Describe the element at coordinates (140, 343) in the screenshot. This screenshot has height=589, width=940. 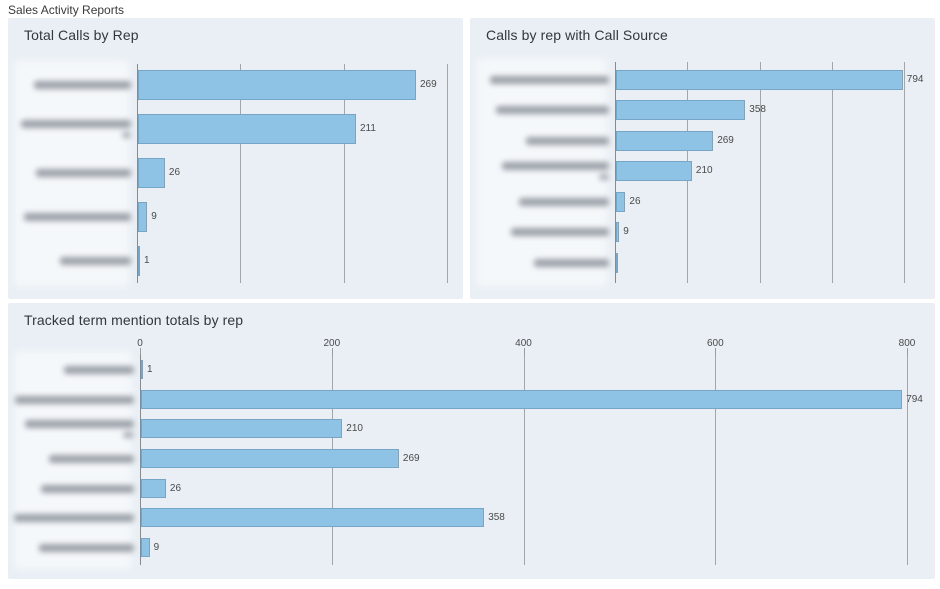
I see `x-axis-tick-label: 0` at that location.